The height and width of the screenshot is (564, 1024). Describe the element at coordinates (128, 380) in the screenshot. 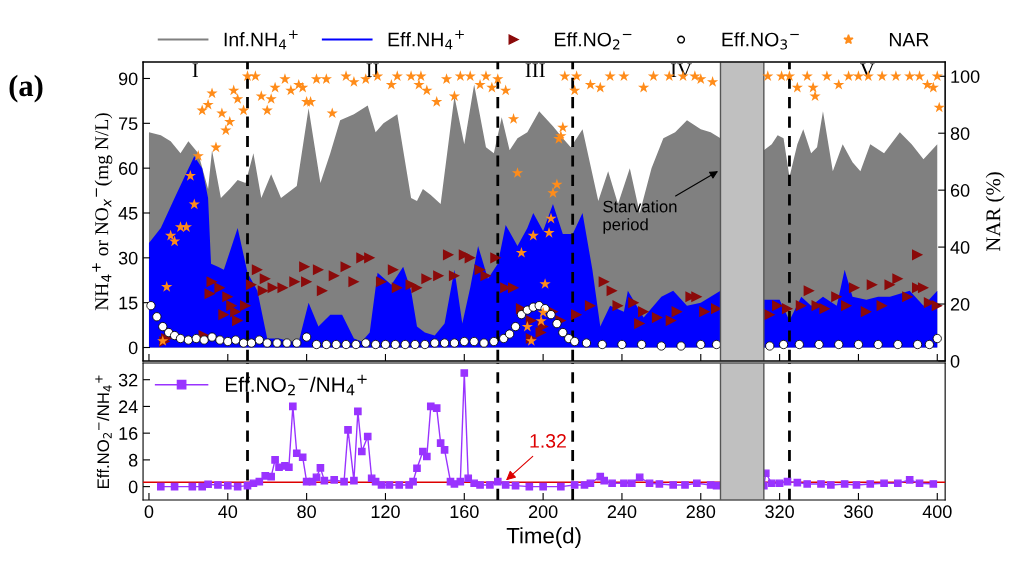

I see `y-tick-label: 32` at that location.